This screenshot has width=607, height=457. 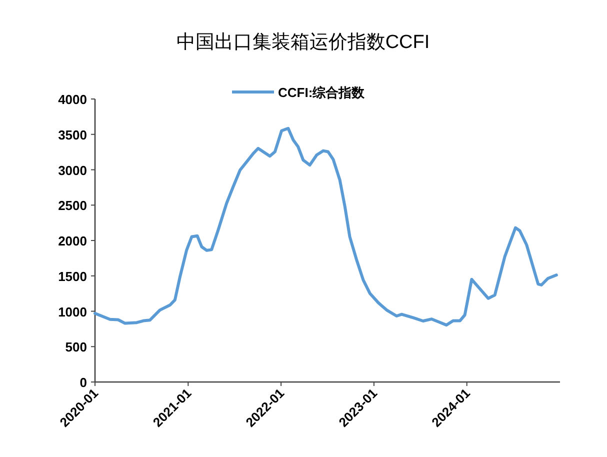 I want to click on y-tick-label: 1000, so click(x=72, y=312).